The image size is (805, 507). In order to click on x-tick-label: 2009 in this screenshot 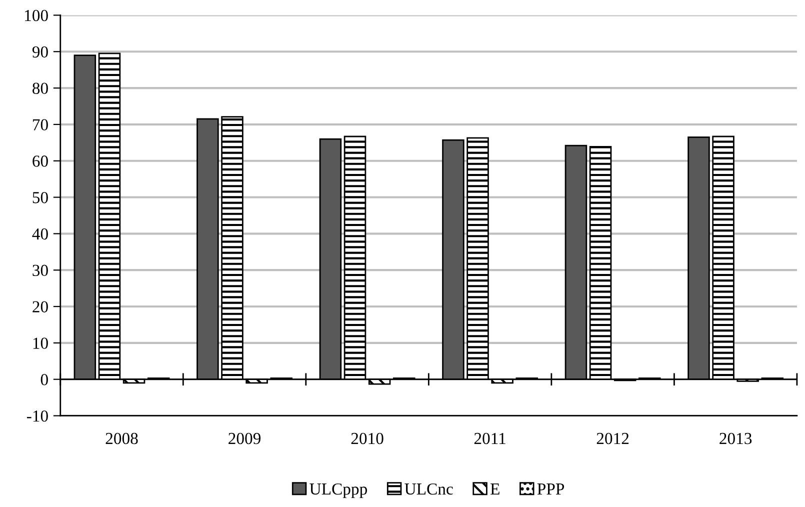, I will do `click(244, 438)`.